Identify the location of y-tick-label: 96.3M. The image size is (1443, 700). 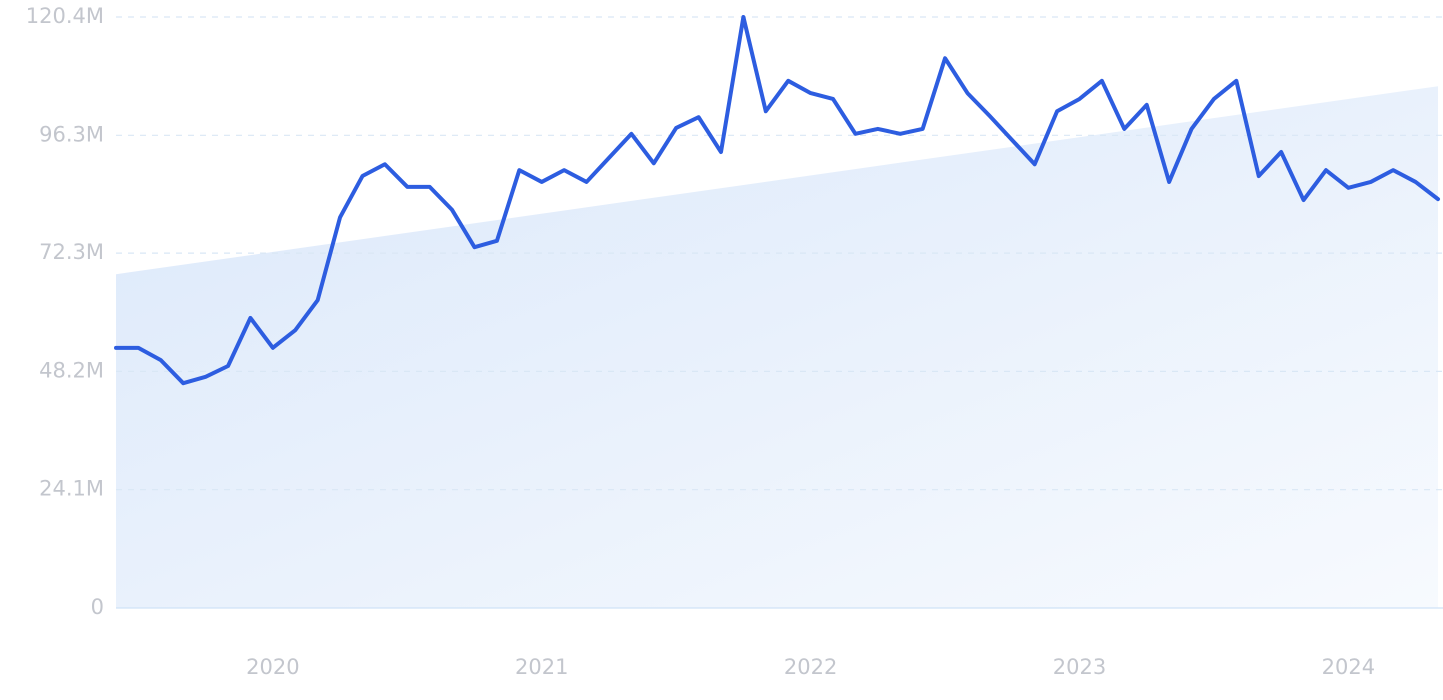
(71, 134).